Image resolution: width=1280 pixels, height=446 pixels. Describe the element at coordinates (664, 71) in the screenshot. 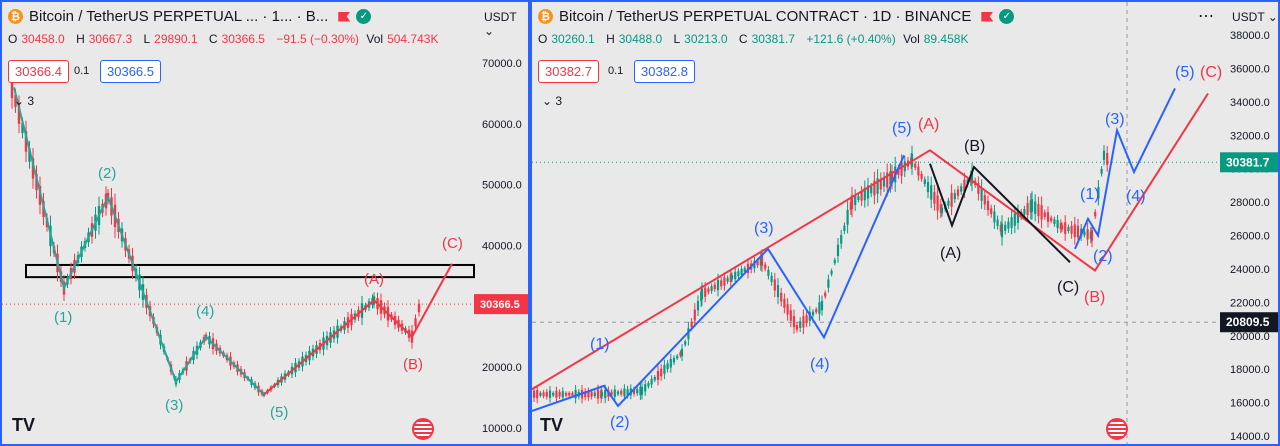

I see `buy-price-button: 30382.8` at that location.